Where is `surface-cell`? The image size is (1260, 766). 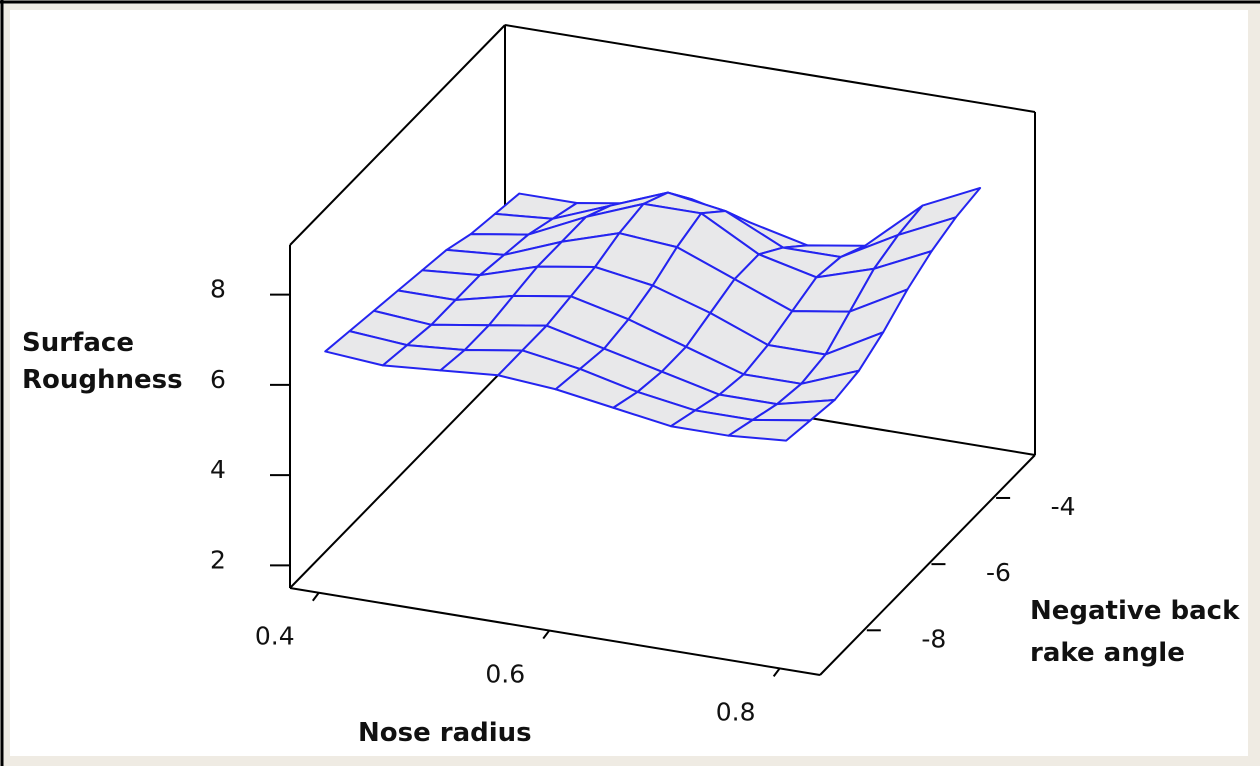
surface-cell is located at coordinates (769, 430).